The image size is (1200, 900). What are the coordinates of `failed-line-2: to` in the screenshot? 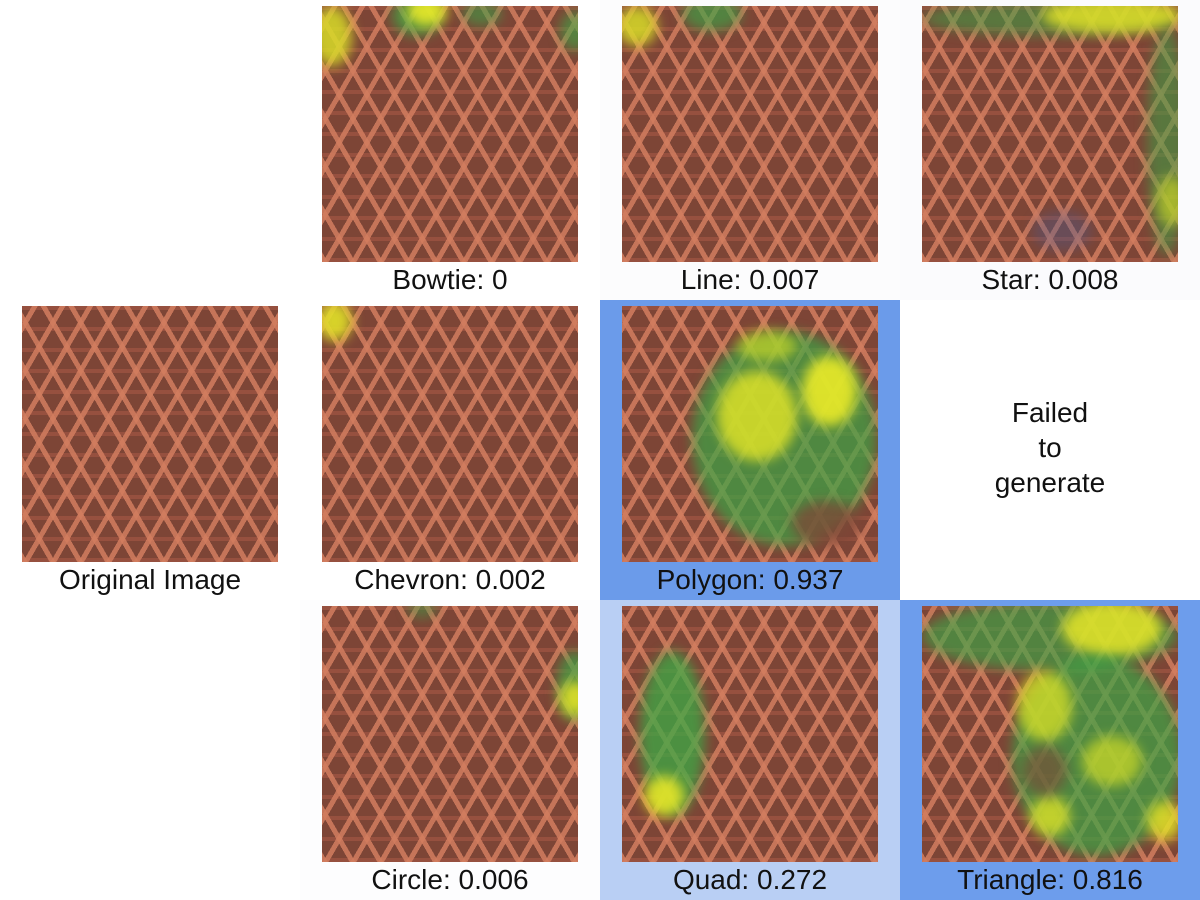 It's located at (1050, 447).